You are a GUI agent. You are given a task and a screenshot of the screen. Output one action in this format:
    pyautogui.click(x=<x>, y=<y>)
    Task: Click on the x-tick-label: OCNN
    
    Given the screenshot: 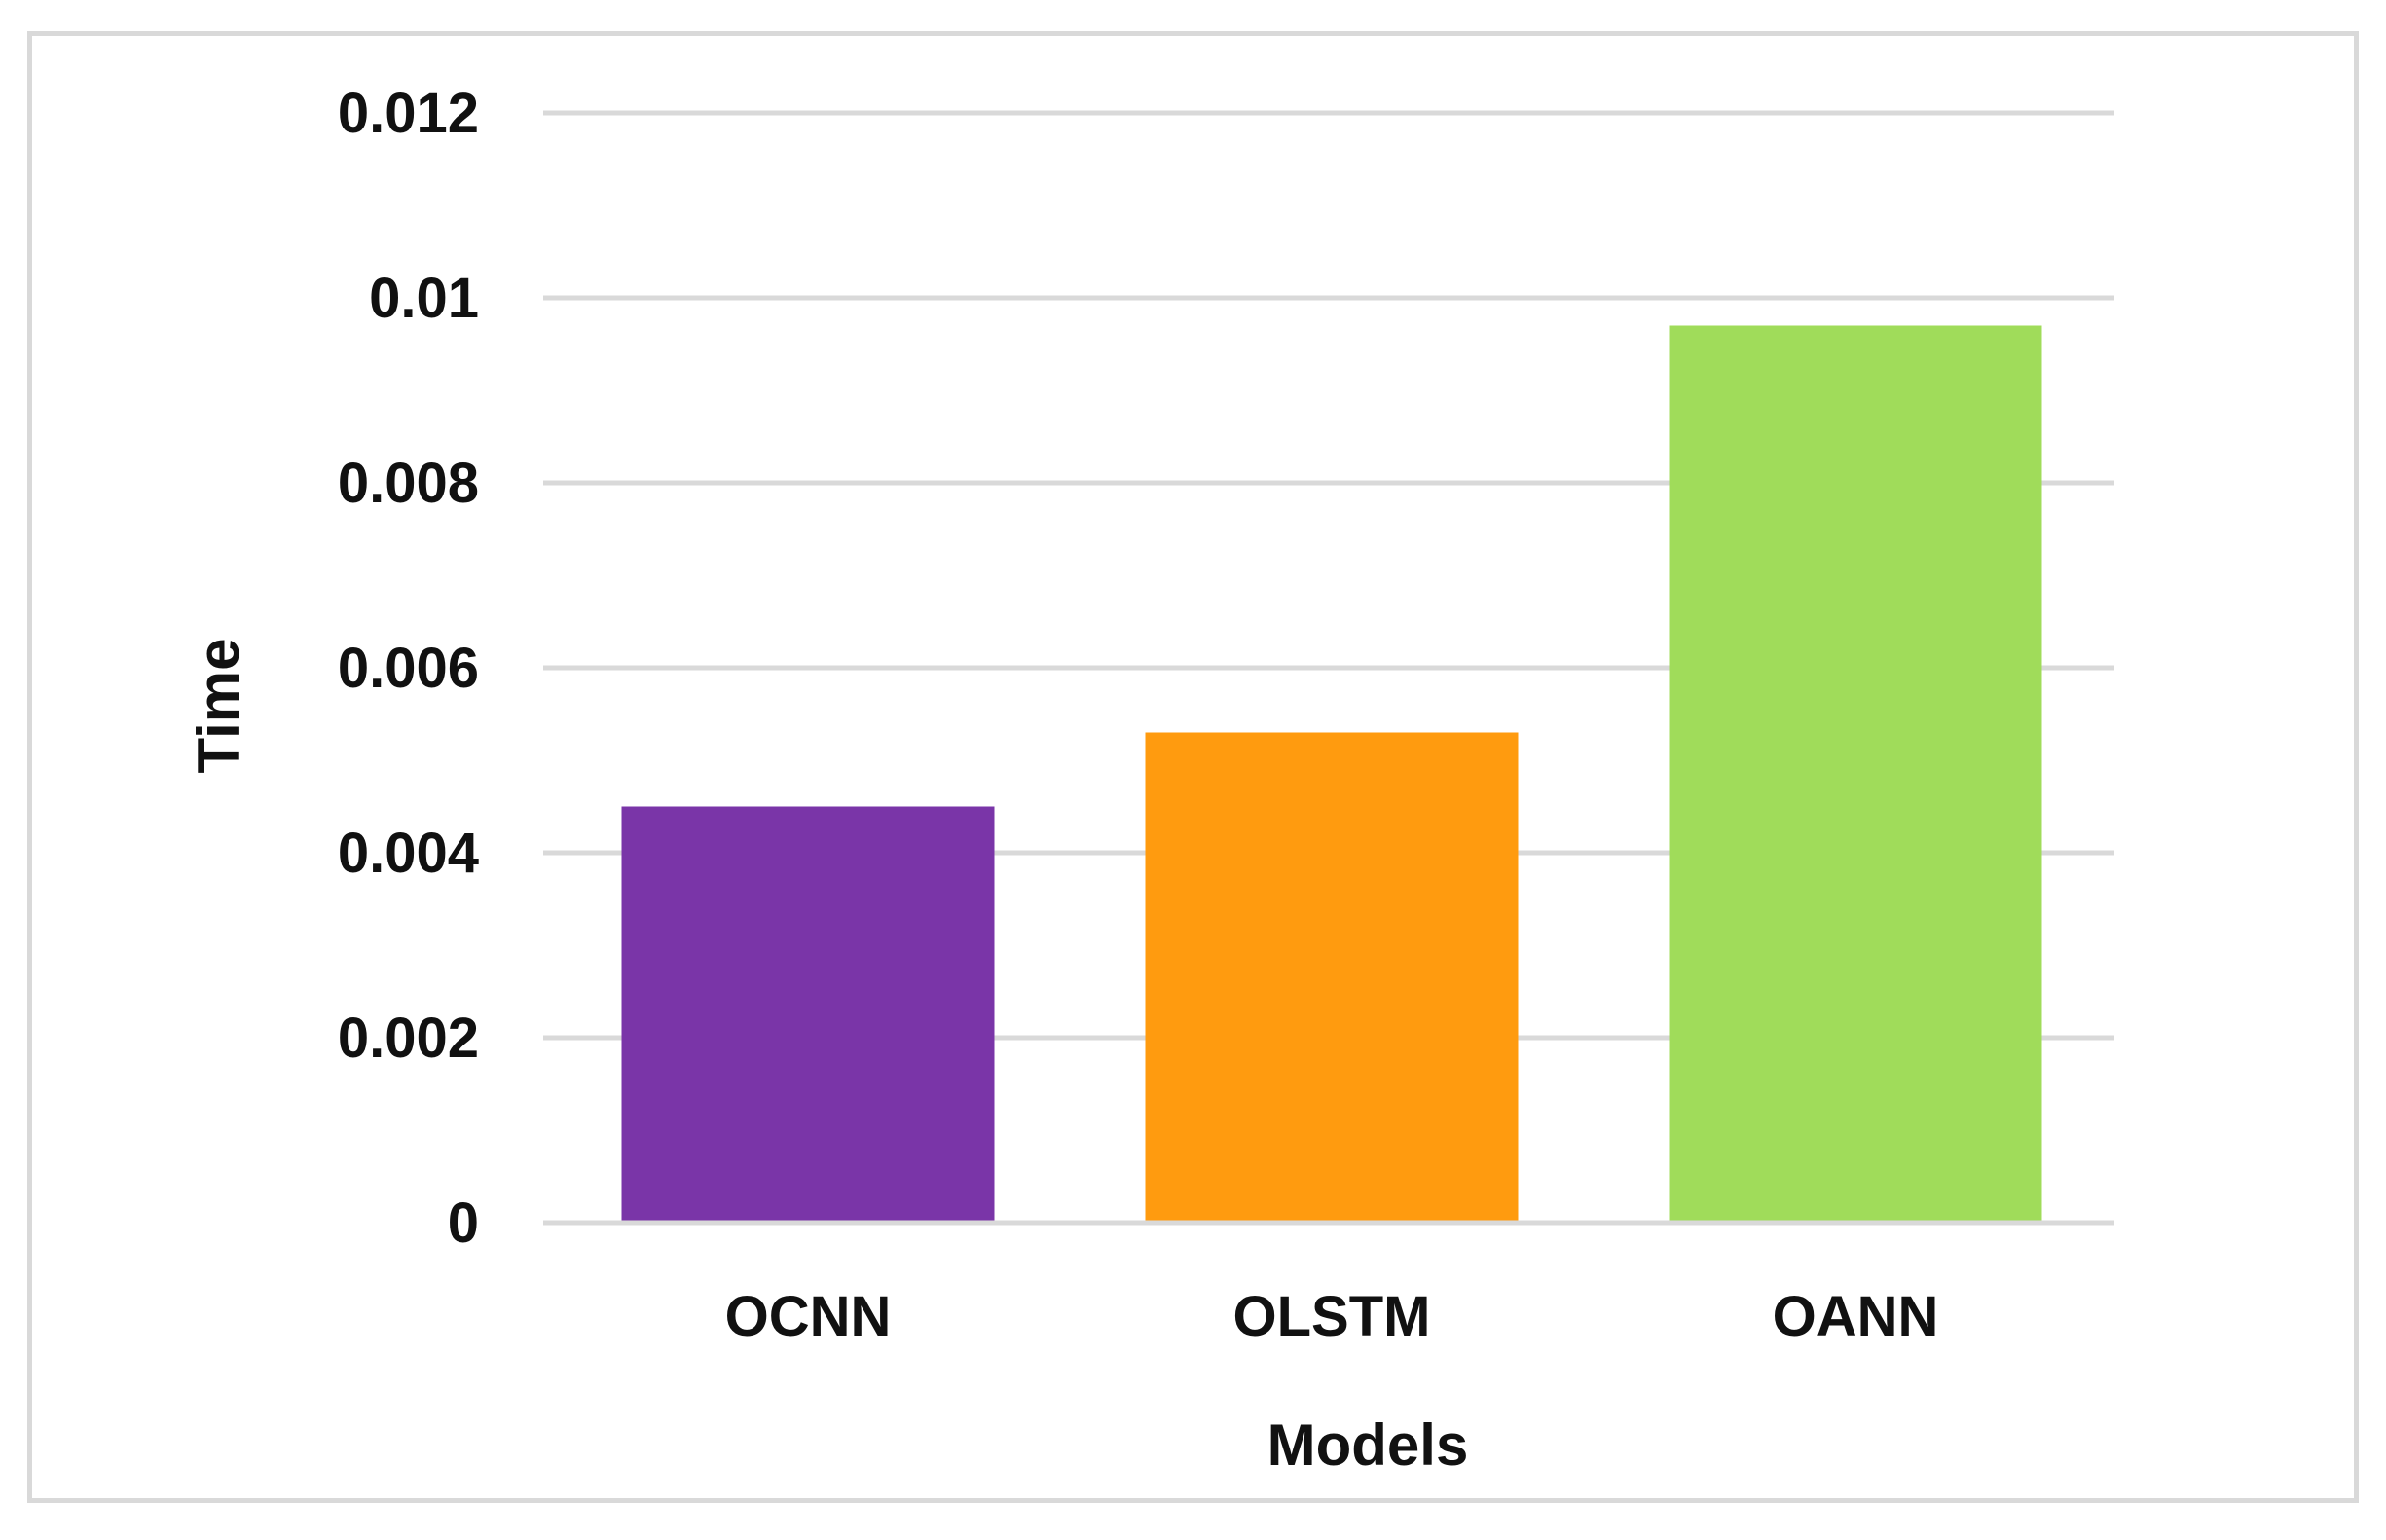 What is the action you would take?
    pyautogui.click(x=808, y=1316)
    